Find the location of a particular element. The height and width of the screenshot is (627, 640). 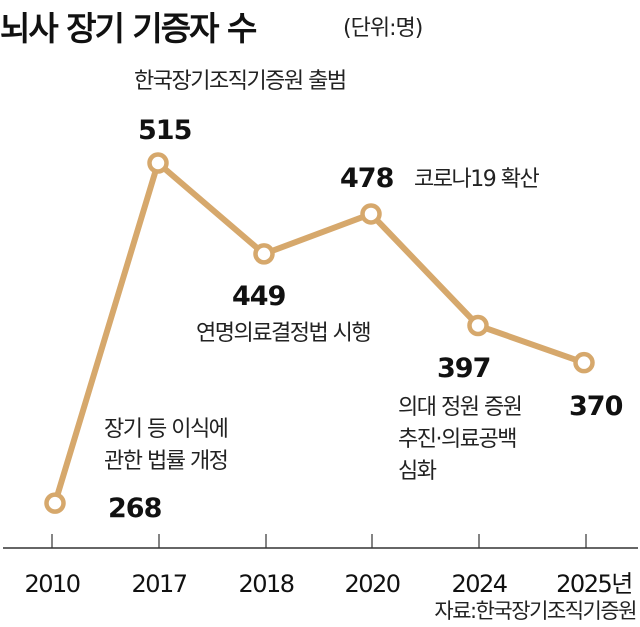

x-tick-label: 2018 is located at coordinates (265, 584).